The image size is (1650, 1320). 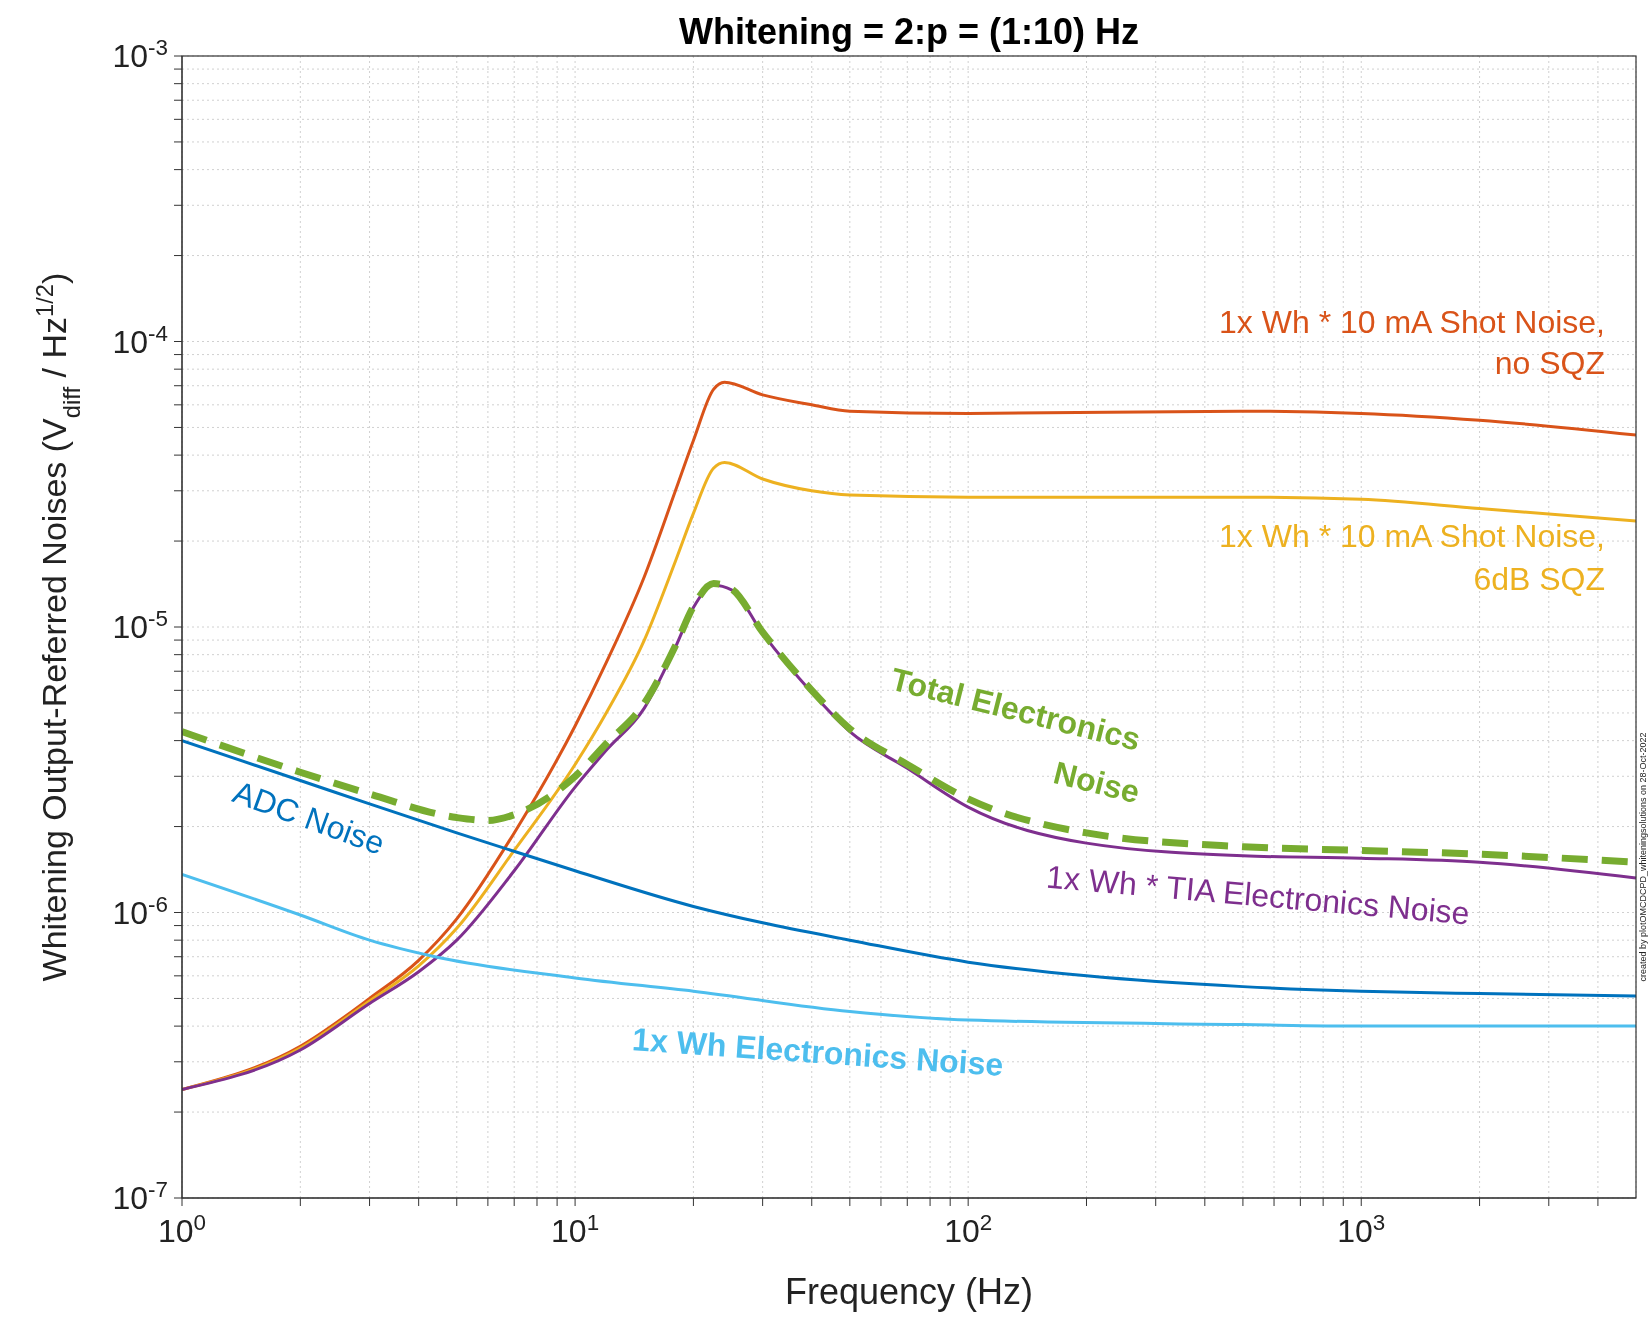 What do you see at coordinates (140, 340) in the screenshot?
I see `y-tick-label: 10$^{-4}$` at bounding box center [140, 340].